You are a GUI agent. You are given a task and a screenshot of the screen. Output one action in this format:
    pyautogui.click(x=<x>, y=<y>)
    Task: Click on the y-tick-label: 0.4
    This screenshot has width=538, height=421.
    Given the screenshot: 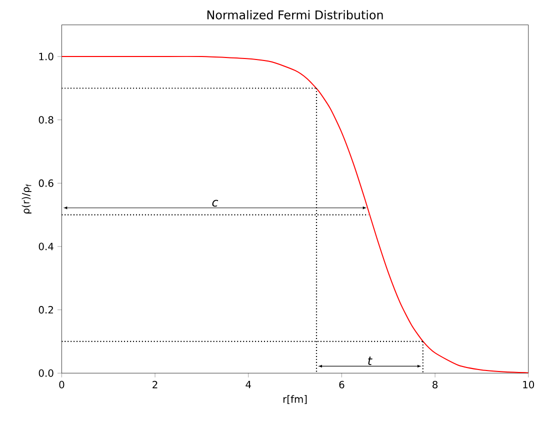 What is the action you would take?
    pyautogui.click(x=46, y=246)
    